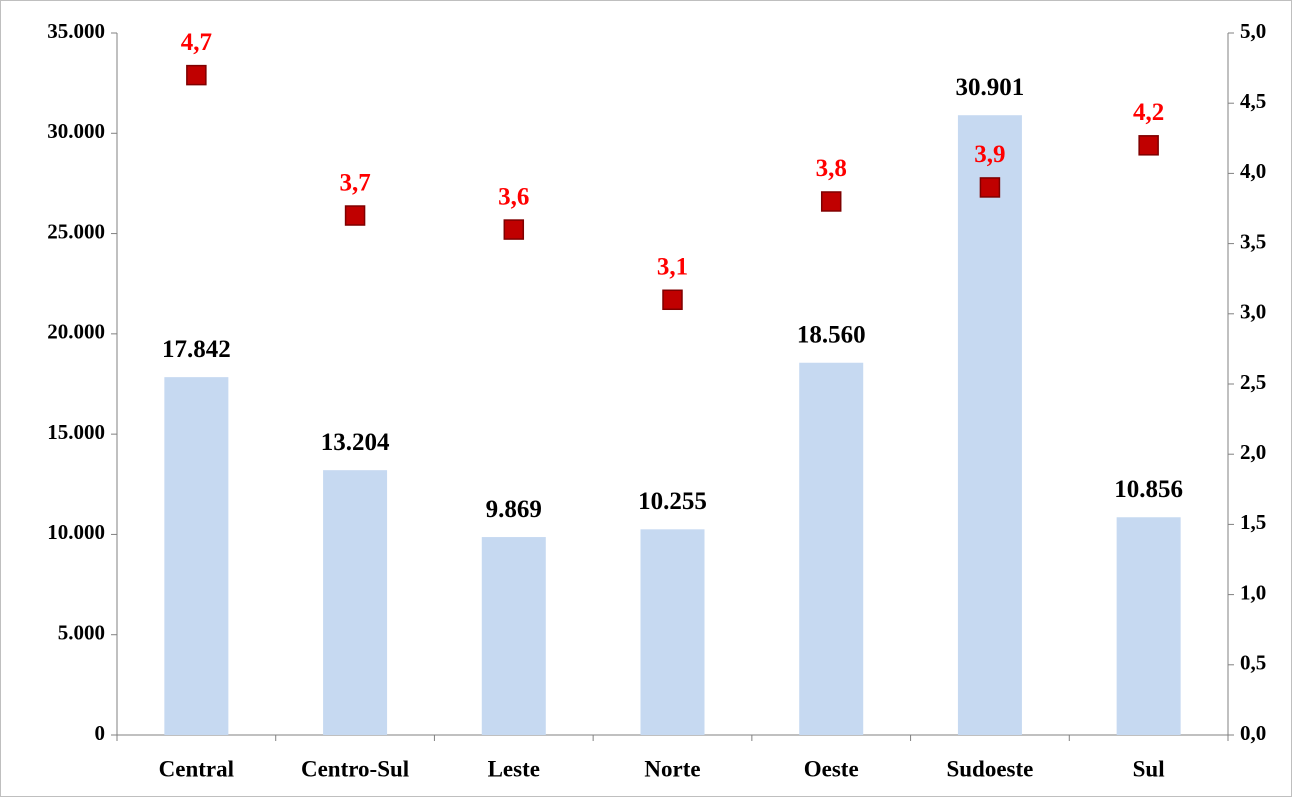  I want to click on bar-label: 13.204, so click(355, 442).